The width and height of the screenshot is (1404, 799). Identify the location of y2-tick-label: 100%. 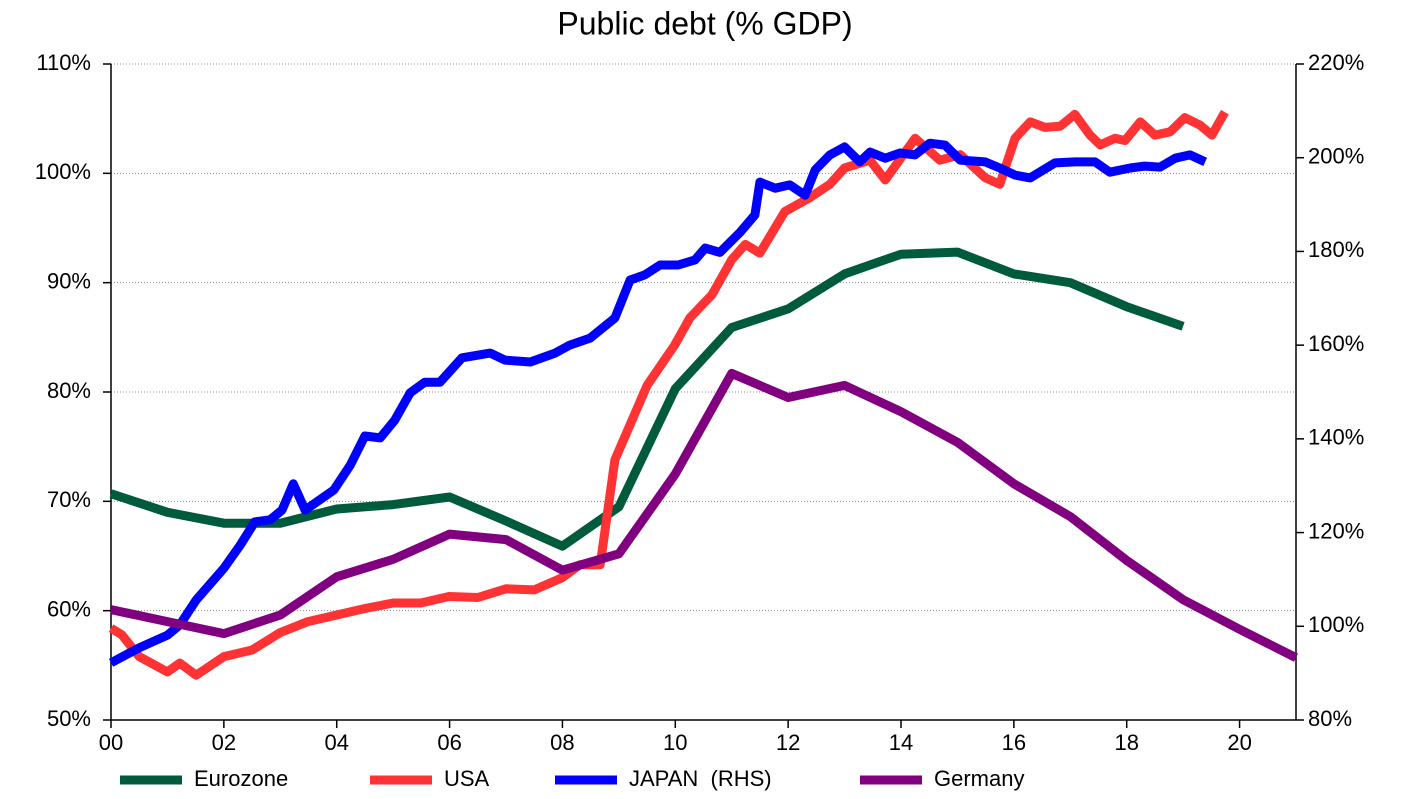
(1336, 624).